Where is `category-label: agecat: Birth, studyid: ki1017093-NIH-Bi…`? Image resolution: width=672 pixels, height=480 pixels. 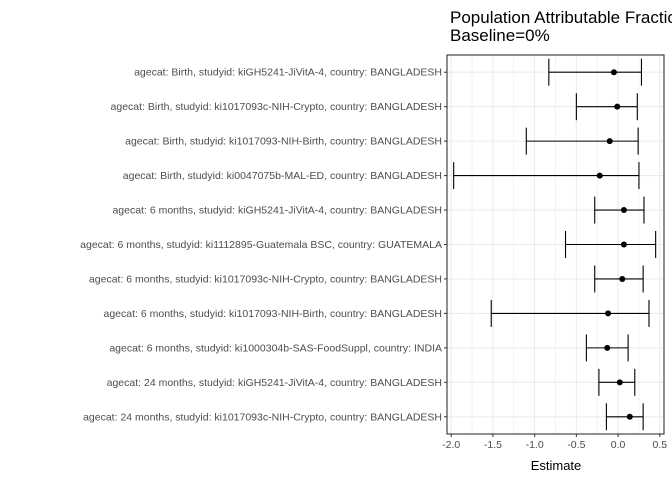
category-label: agecat: Birth, studyid: ki1017093-NIH-Bi… is located at coordinates (283, 142).